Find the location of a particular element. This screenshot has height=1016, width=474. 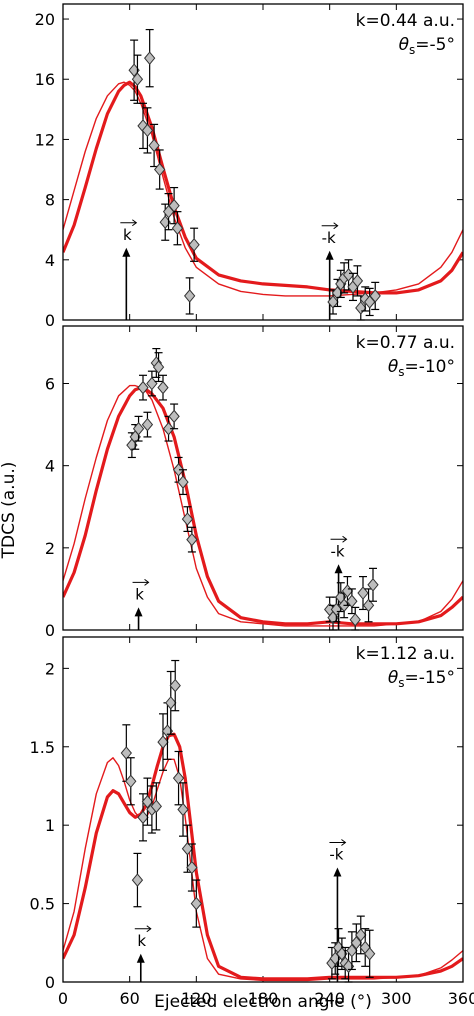

x-tick-label: 60 is located at coordinates (129, 998).